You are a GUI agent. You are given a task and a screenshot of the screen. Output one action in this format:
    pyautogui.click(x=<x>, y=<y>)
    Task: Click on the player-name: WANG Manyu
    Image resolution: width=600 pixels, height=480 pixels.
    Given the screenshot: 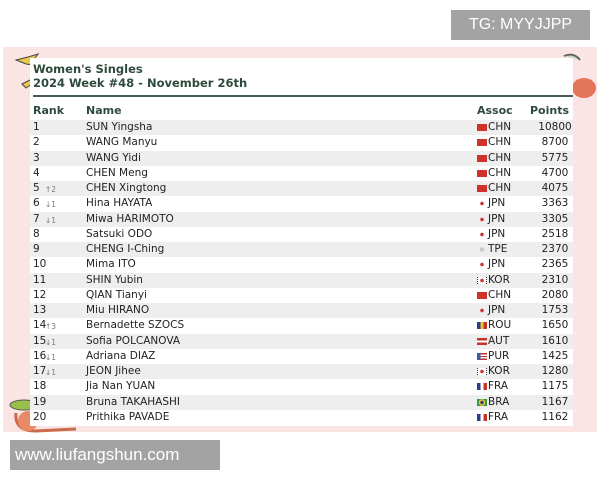 What is the action you would take?
    pyautogui.click(x=122, y=142)
    